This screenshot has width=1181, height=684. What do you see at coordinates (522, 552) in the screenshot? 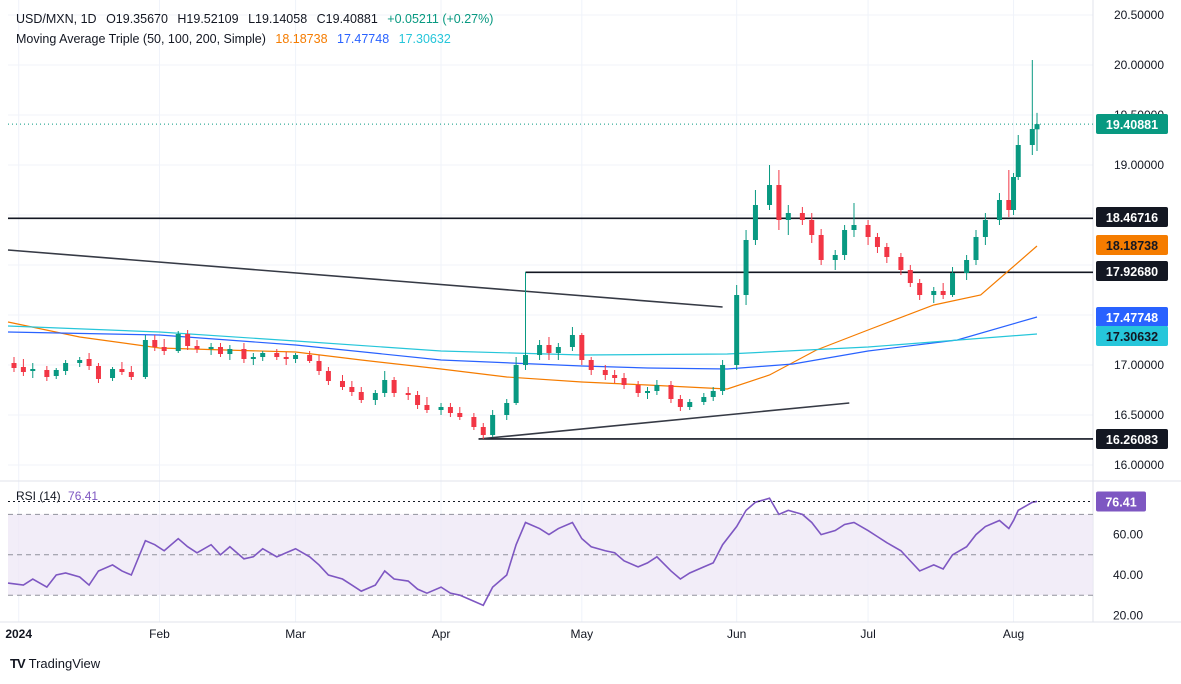
I see `rsi-line` at bounding box center [522, 552].